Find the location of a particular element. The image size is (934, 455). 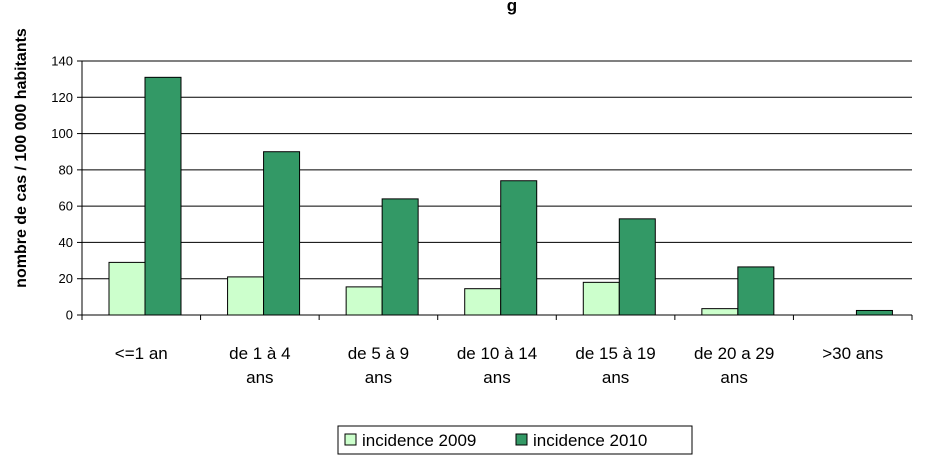

x-tick-label: de 20 a 29 is located at coordinates (734, 353).